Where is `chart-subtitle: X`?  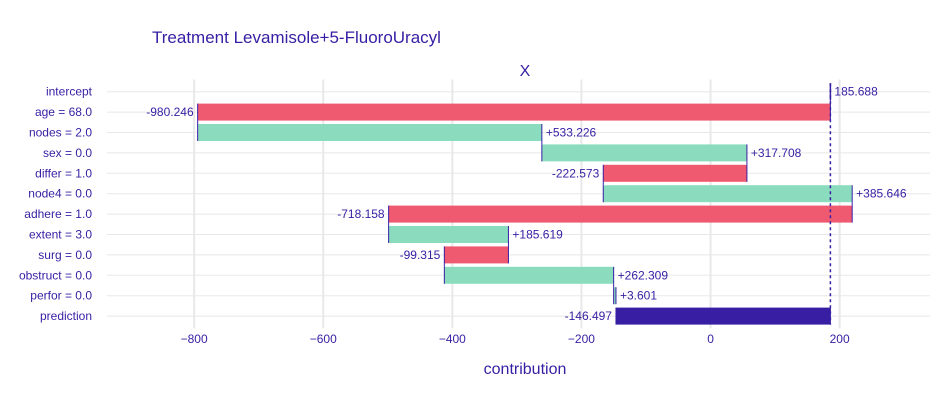 chart-subtitle: X is located at coordinates (525, 71).